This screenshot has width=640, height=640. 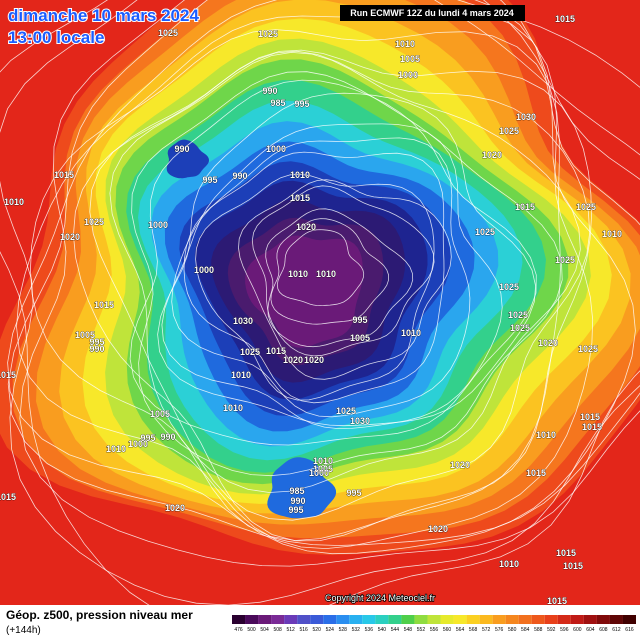 I want to click on colorbar-label: 504, so click(x=264, y=630).